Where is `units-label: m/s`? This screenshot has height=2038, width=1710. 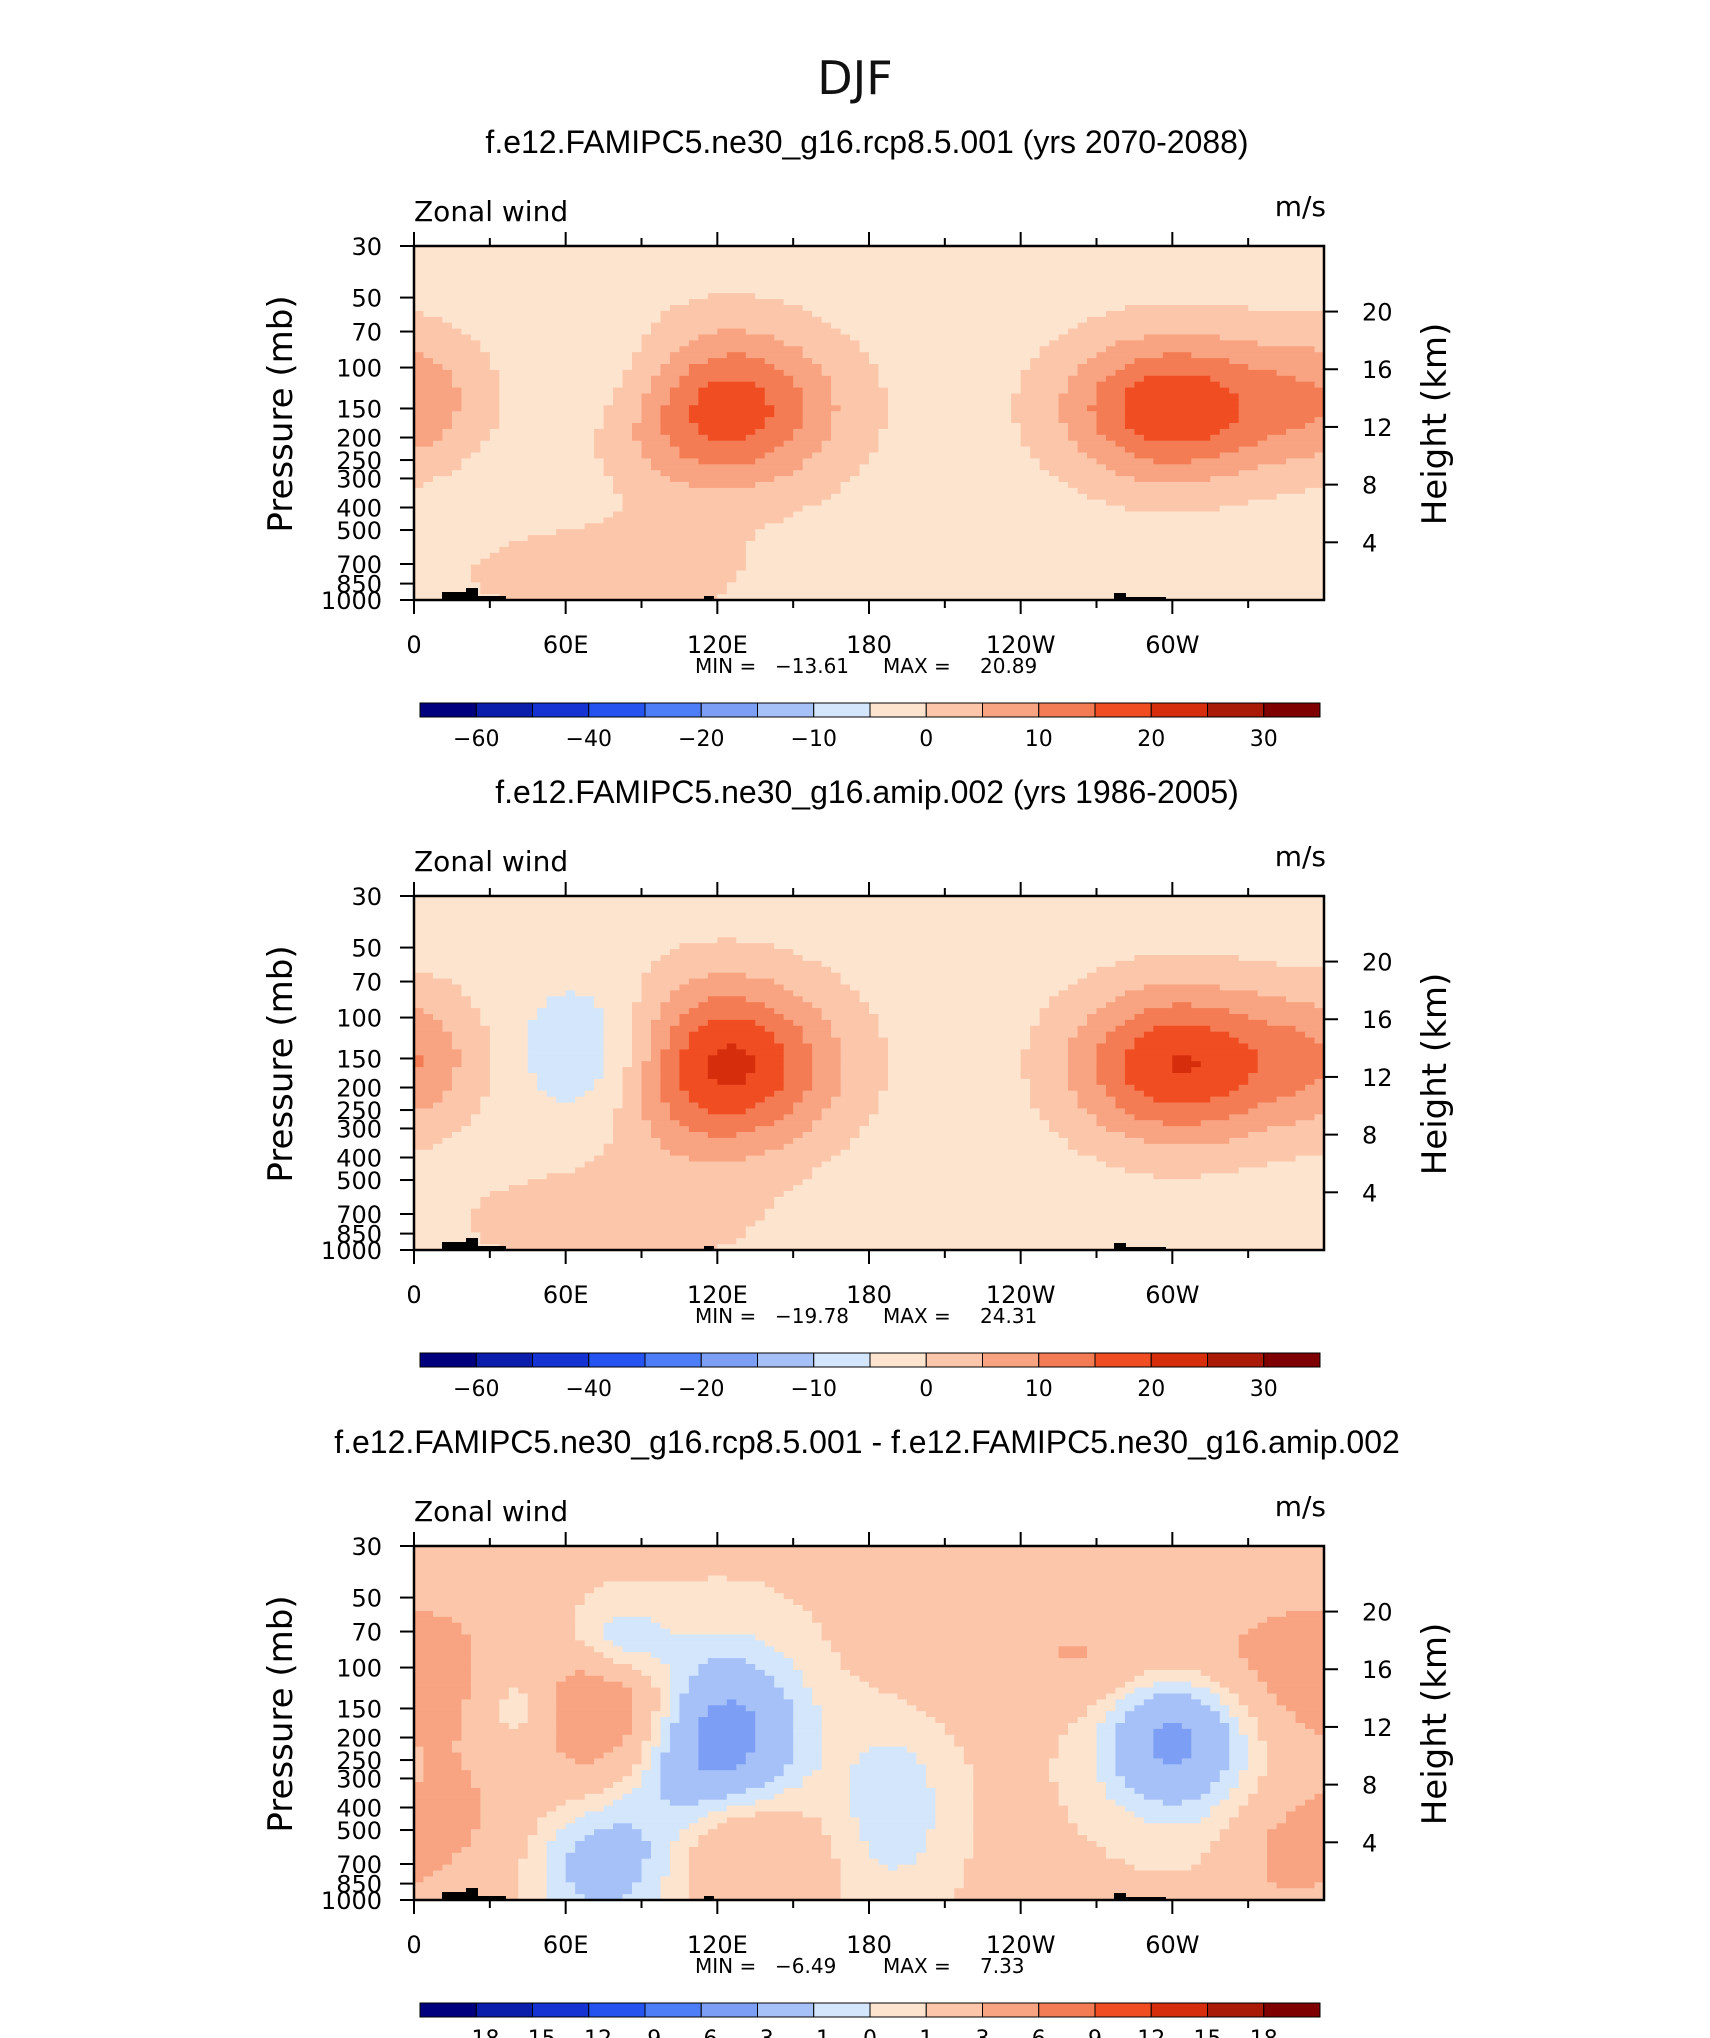
units-label: m/s is located at coordinates (1300, 1506).